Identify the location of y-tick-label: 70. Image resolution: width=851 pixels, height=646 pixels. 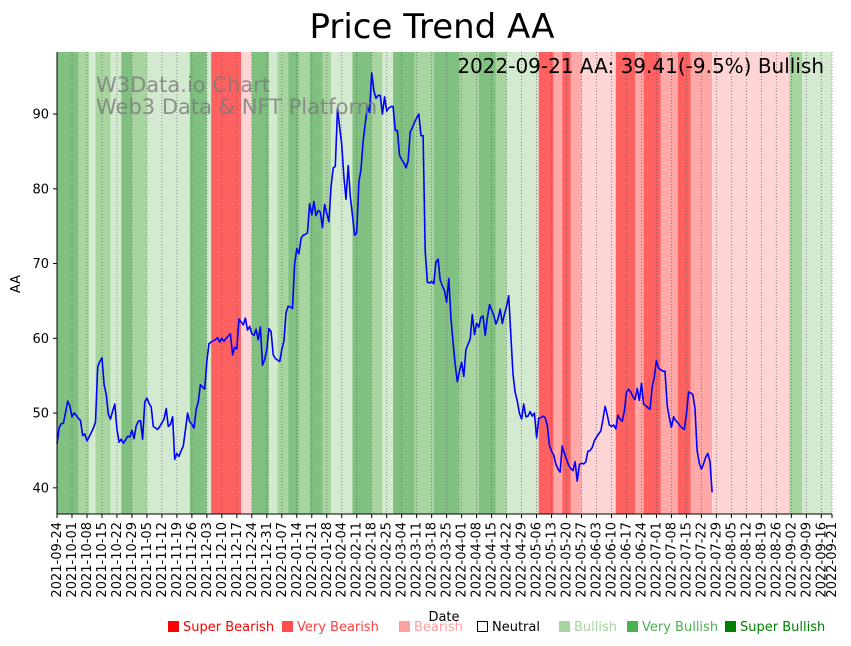
(40, 264).